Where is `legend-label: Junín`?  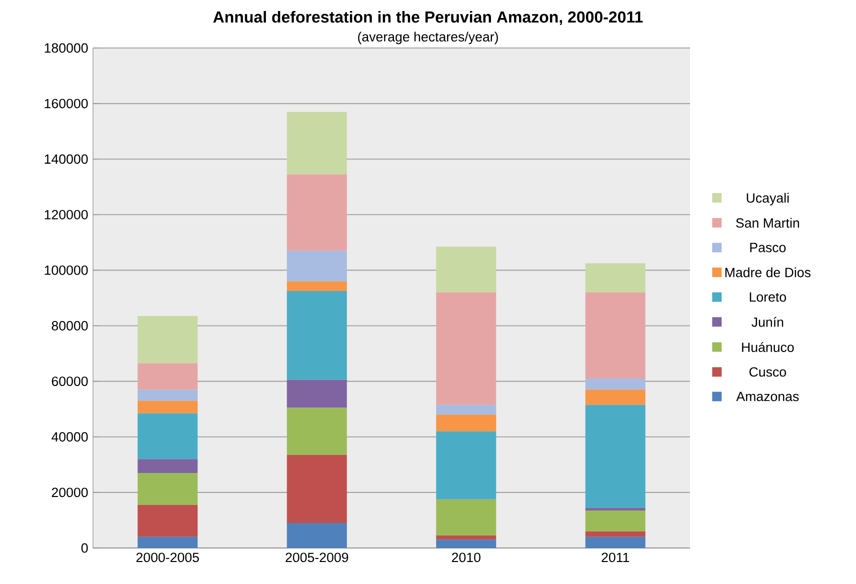 legend-label: Junín is located at coordinates (768, 321).